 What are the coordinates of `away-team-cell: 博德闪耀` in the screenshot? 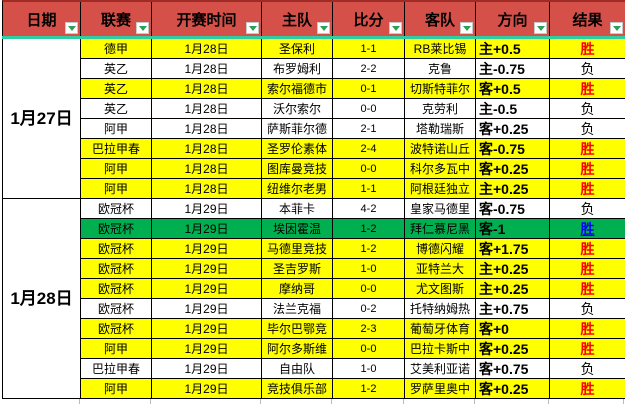 It's located at (440, 249).